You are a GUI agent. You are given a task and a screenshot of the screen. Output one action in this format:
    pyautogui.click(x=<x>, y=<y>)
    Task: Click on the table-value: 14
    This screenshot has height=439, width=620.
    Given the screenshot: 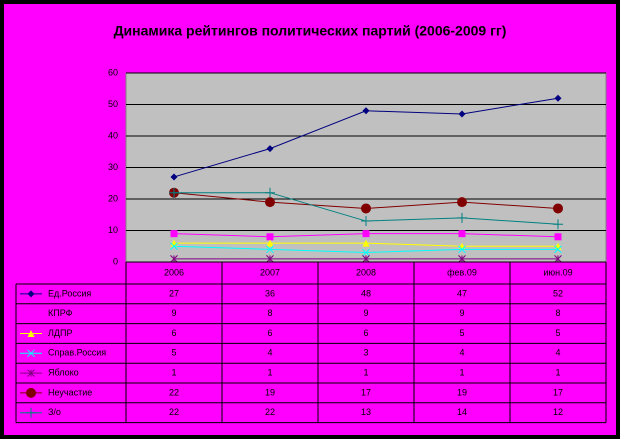 What is the action you would take?
    pyautogui.click(x=462, y=412)
    